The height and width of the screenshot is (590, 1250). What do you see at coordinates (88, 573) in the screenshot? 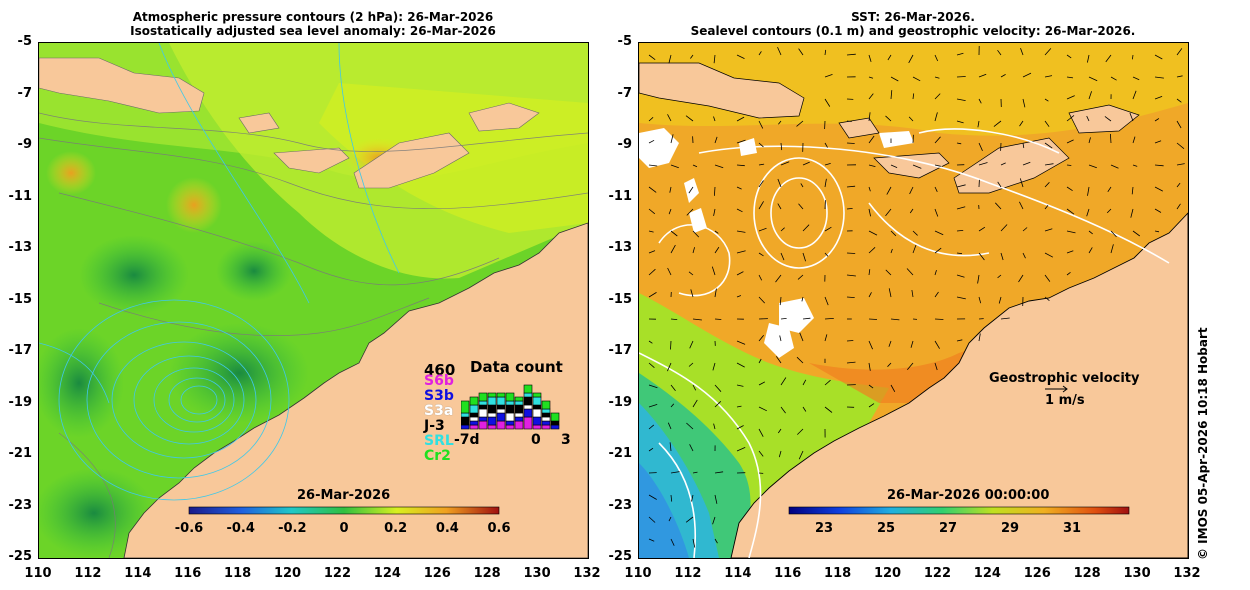
I see `x-tick-label: 112` at bounding box center [88, 573].